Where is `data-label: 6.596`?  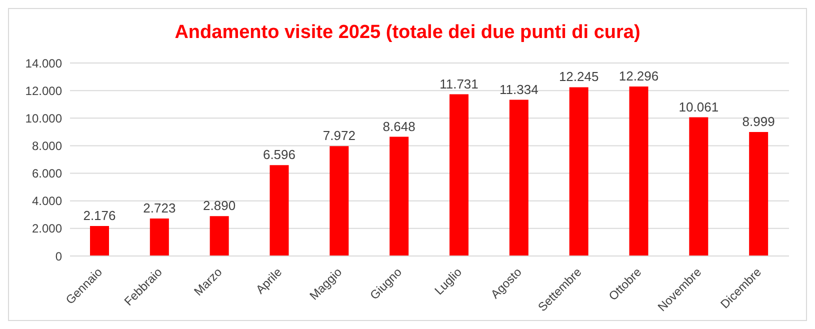
data-label: 6.596 is located at coordinates (279, 154).